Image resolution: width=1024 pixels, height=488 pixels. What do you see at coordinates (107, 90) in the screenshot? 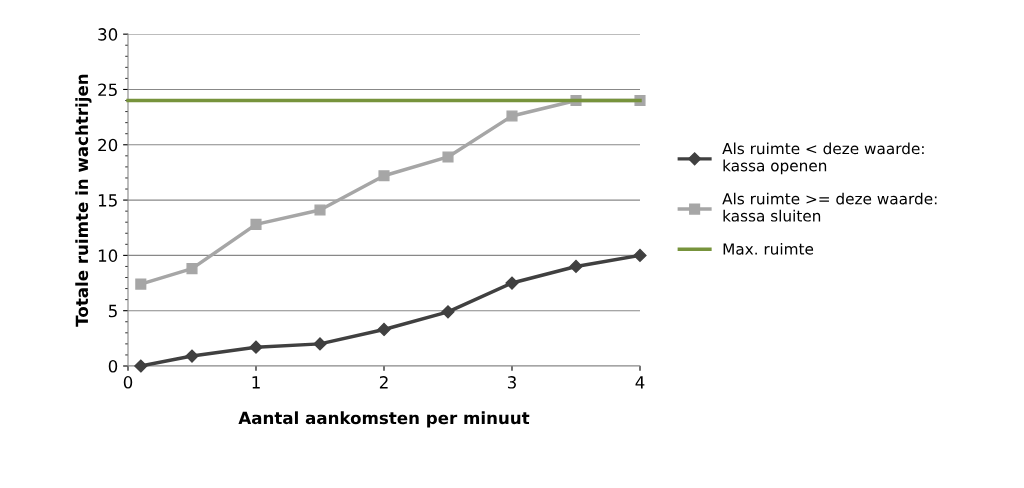
I see `y-tick-label: 25` at bounding box center [107, 90].